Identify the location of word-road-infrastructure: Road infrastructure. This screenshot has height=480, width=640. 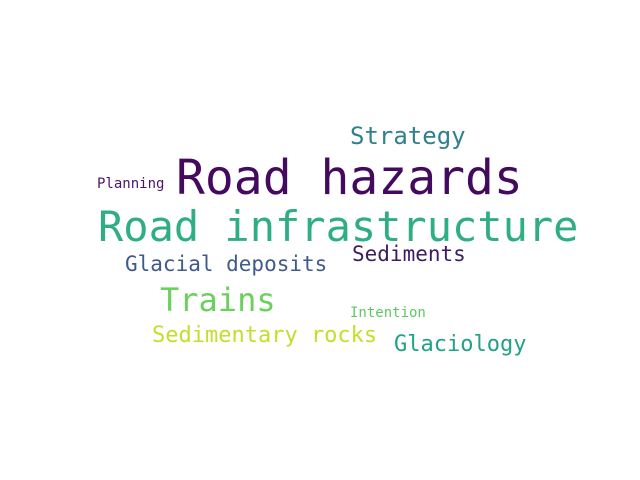
(338, 226).